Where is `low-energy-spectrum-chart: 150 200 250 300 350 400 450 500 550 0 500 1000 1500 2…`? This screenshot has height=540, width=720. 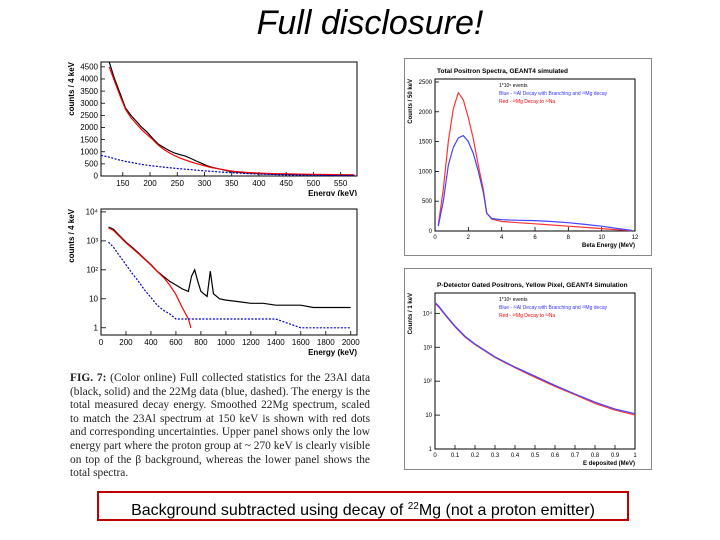
low-energy-spectrum-chart: 150 200 250 300 350 400 450 500 550 0 500 1000 1500 2… is located at coordinates (212, 128).